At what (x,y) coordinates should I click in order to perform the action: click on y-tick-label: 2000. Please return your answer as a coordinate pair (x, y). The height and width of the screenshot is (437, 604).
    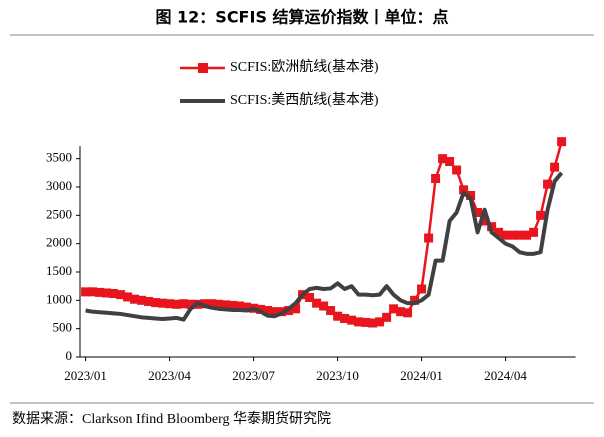
    Looking at the image, I should click on (59, 242).